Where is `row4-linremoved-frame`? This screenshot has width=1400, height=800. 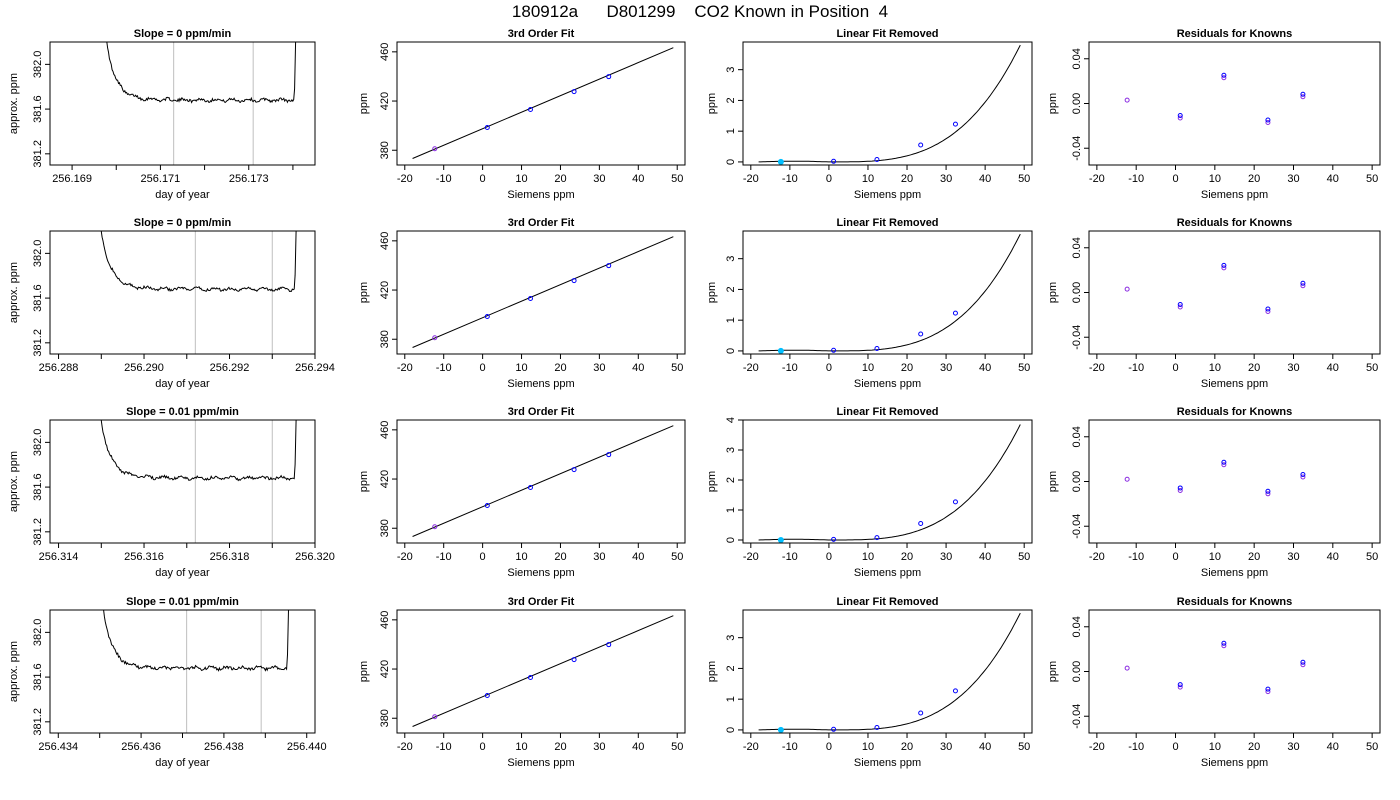 row4-linremoved-frame is located at coordinates (887, 671).